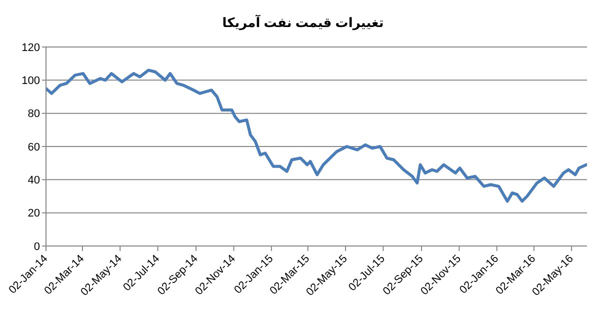 The height and width of the screenshot is (335, 606). I want to click on y-tick-label: 100, so click(31, 81).